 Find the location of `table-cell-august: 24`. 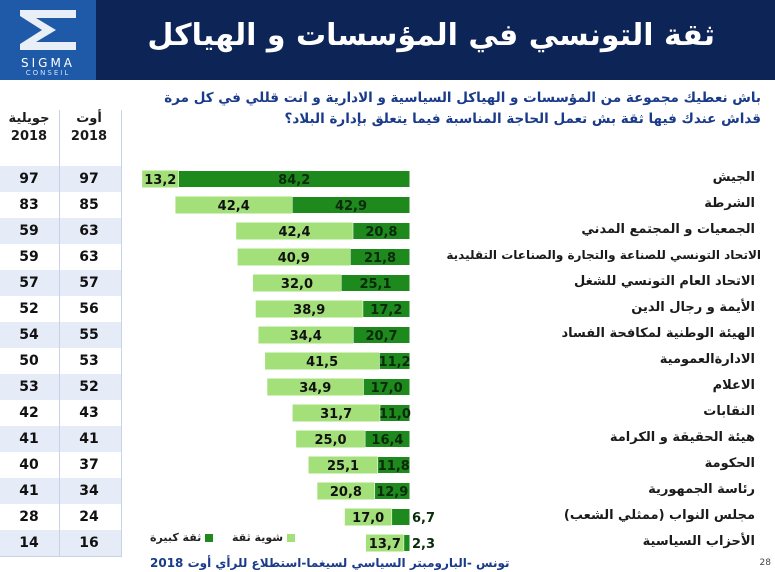

table-cell-august: 24 is located at coordinates (89, 517).